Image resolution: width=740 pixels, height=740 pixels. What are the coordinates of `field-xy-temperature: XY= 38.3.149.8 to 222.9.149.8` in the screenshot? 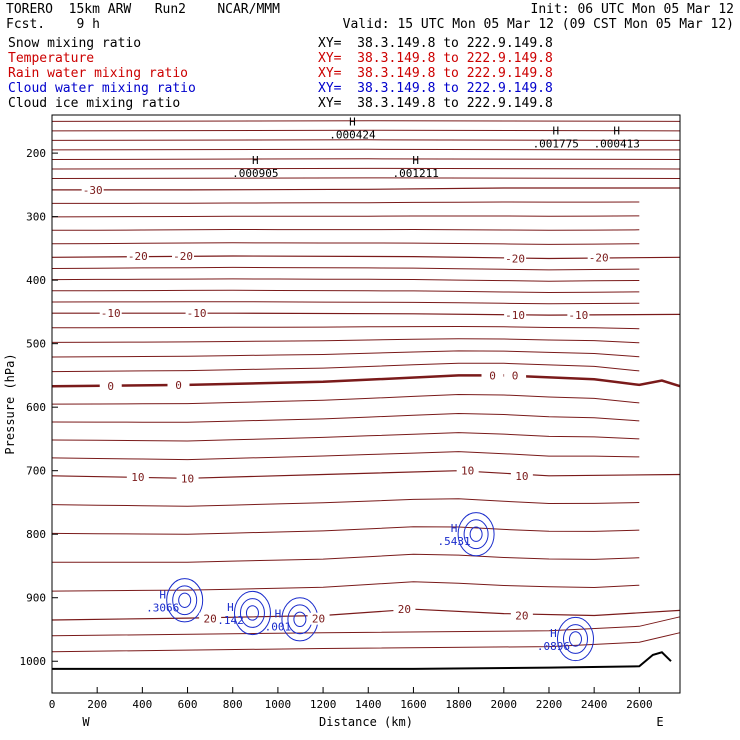 It's located at (435, 58).